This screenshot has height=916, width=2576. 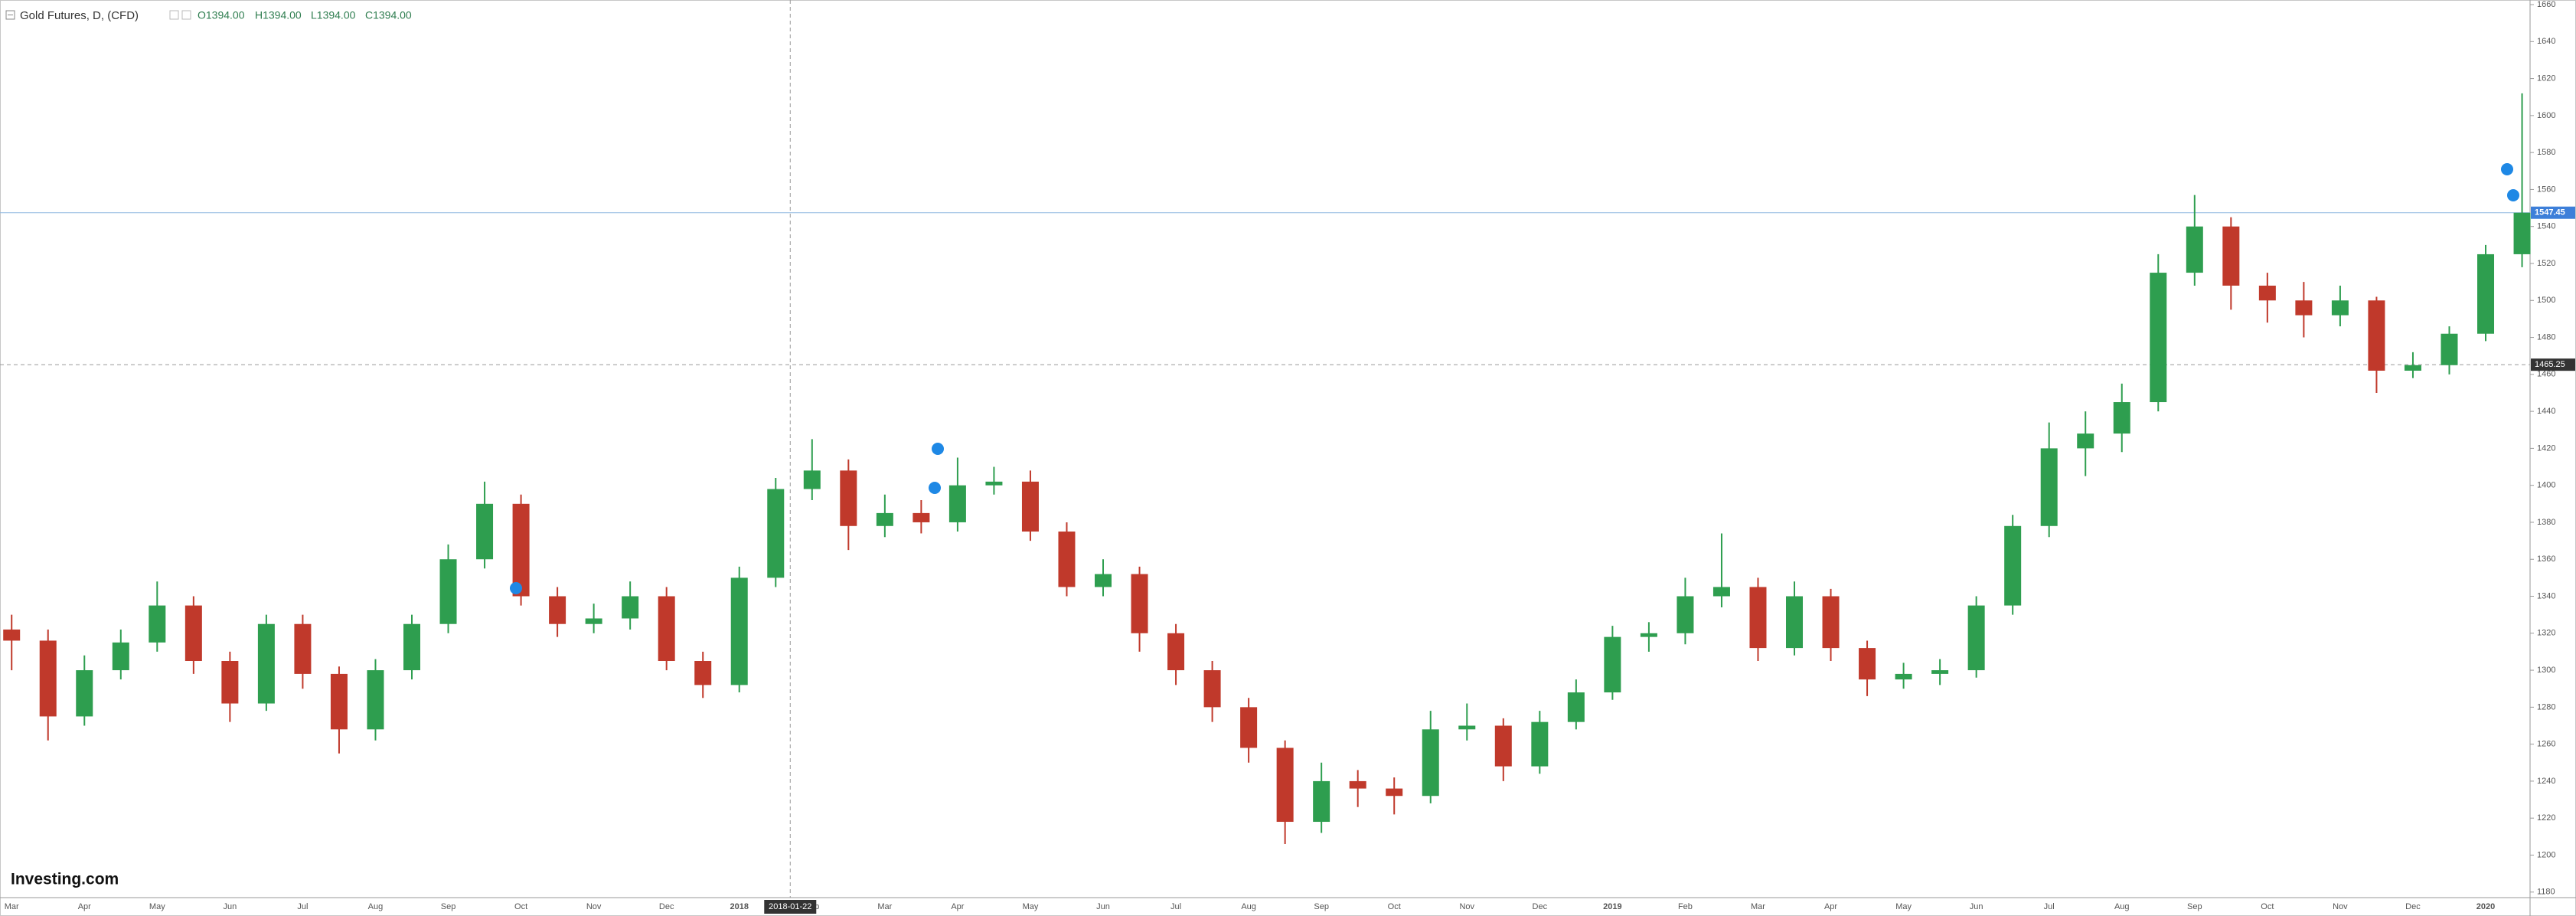 I want to click on close-icon, so click(x=186, y=15).